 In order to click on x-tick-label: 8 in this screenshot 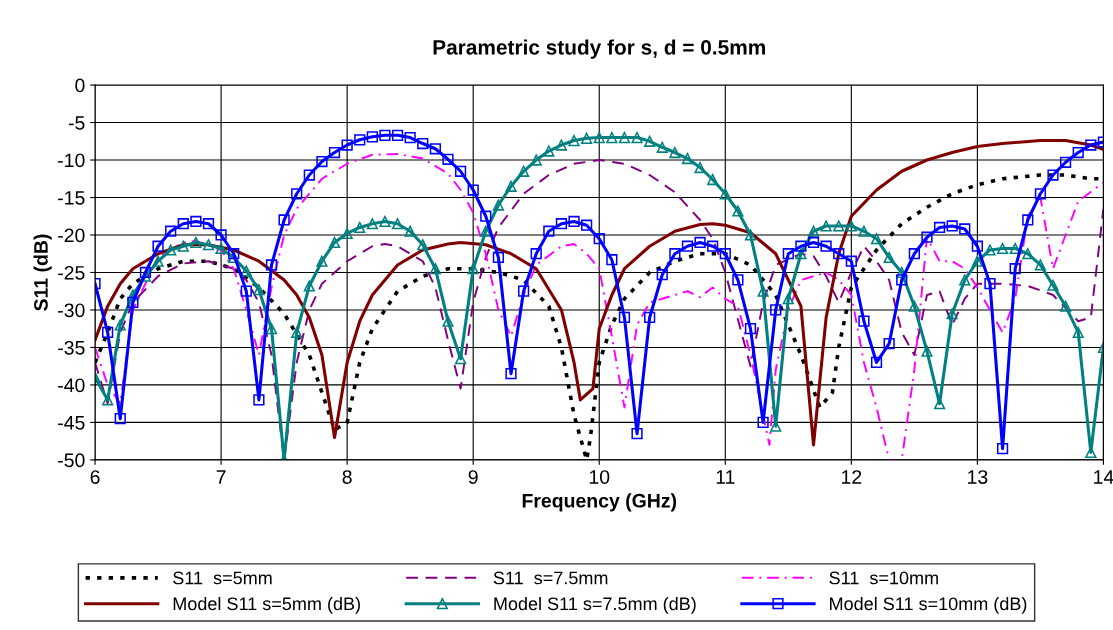, I will do `click(347, 477)`.